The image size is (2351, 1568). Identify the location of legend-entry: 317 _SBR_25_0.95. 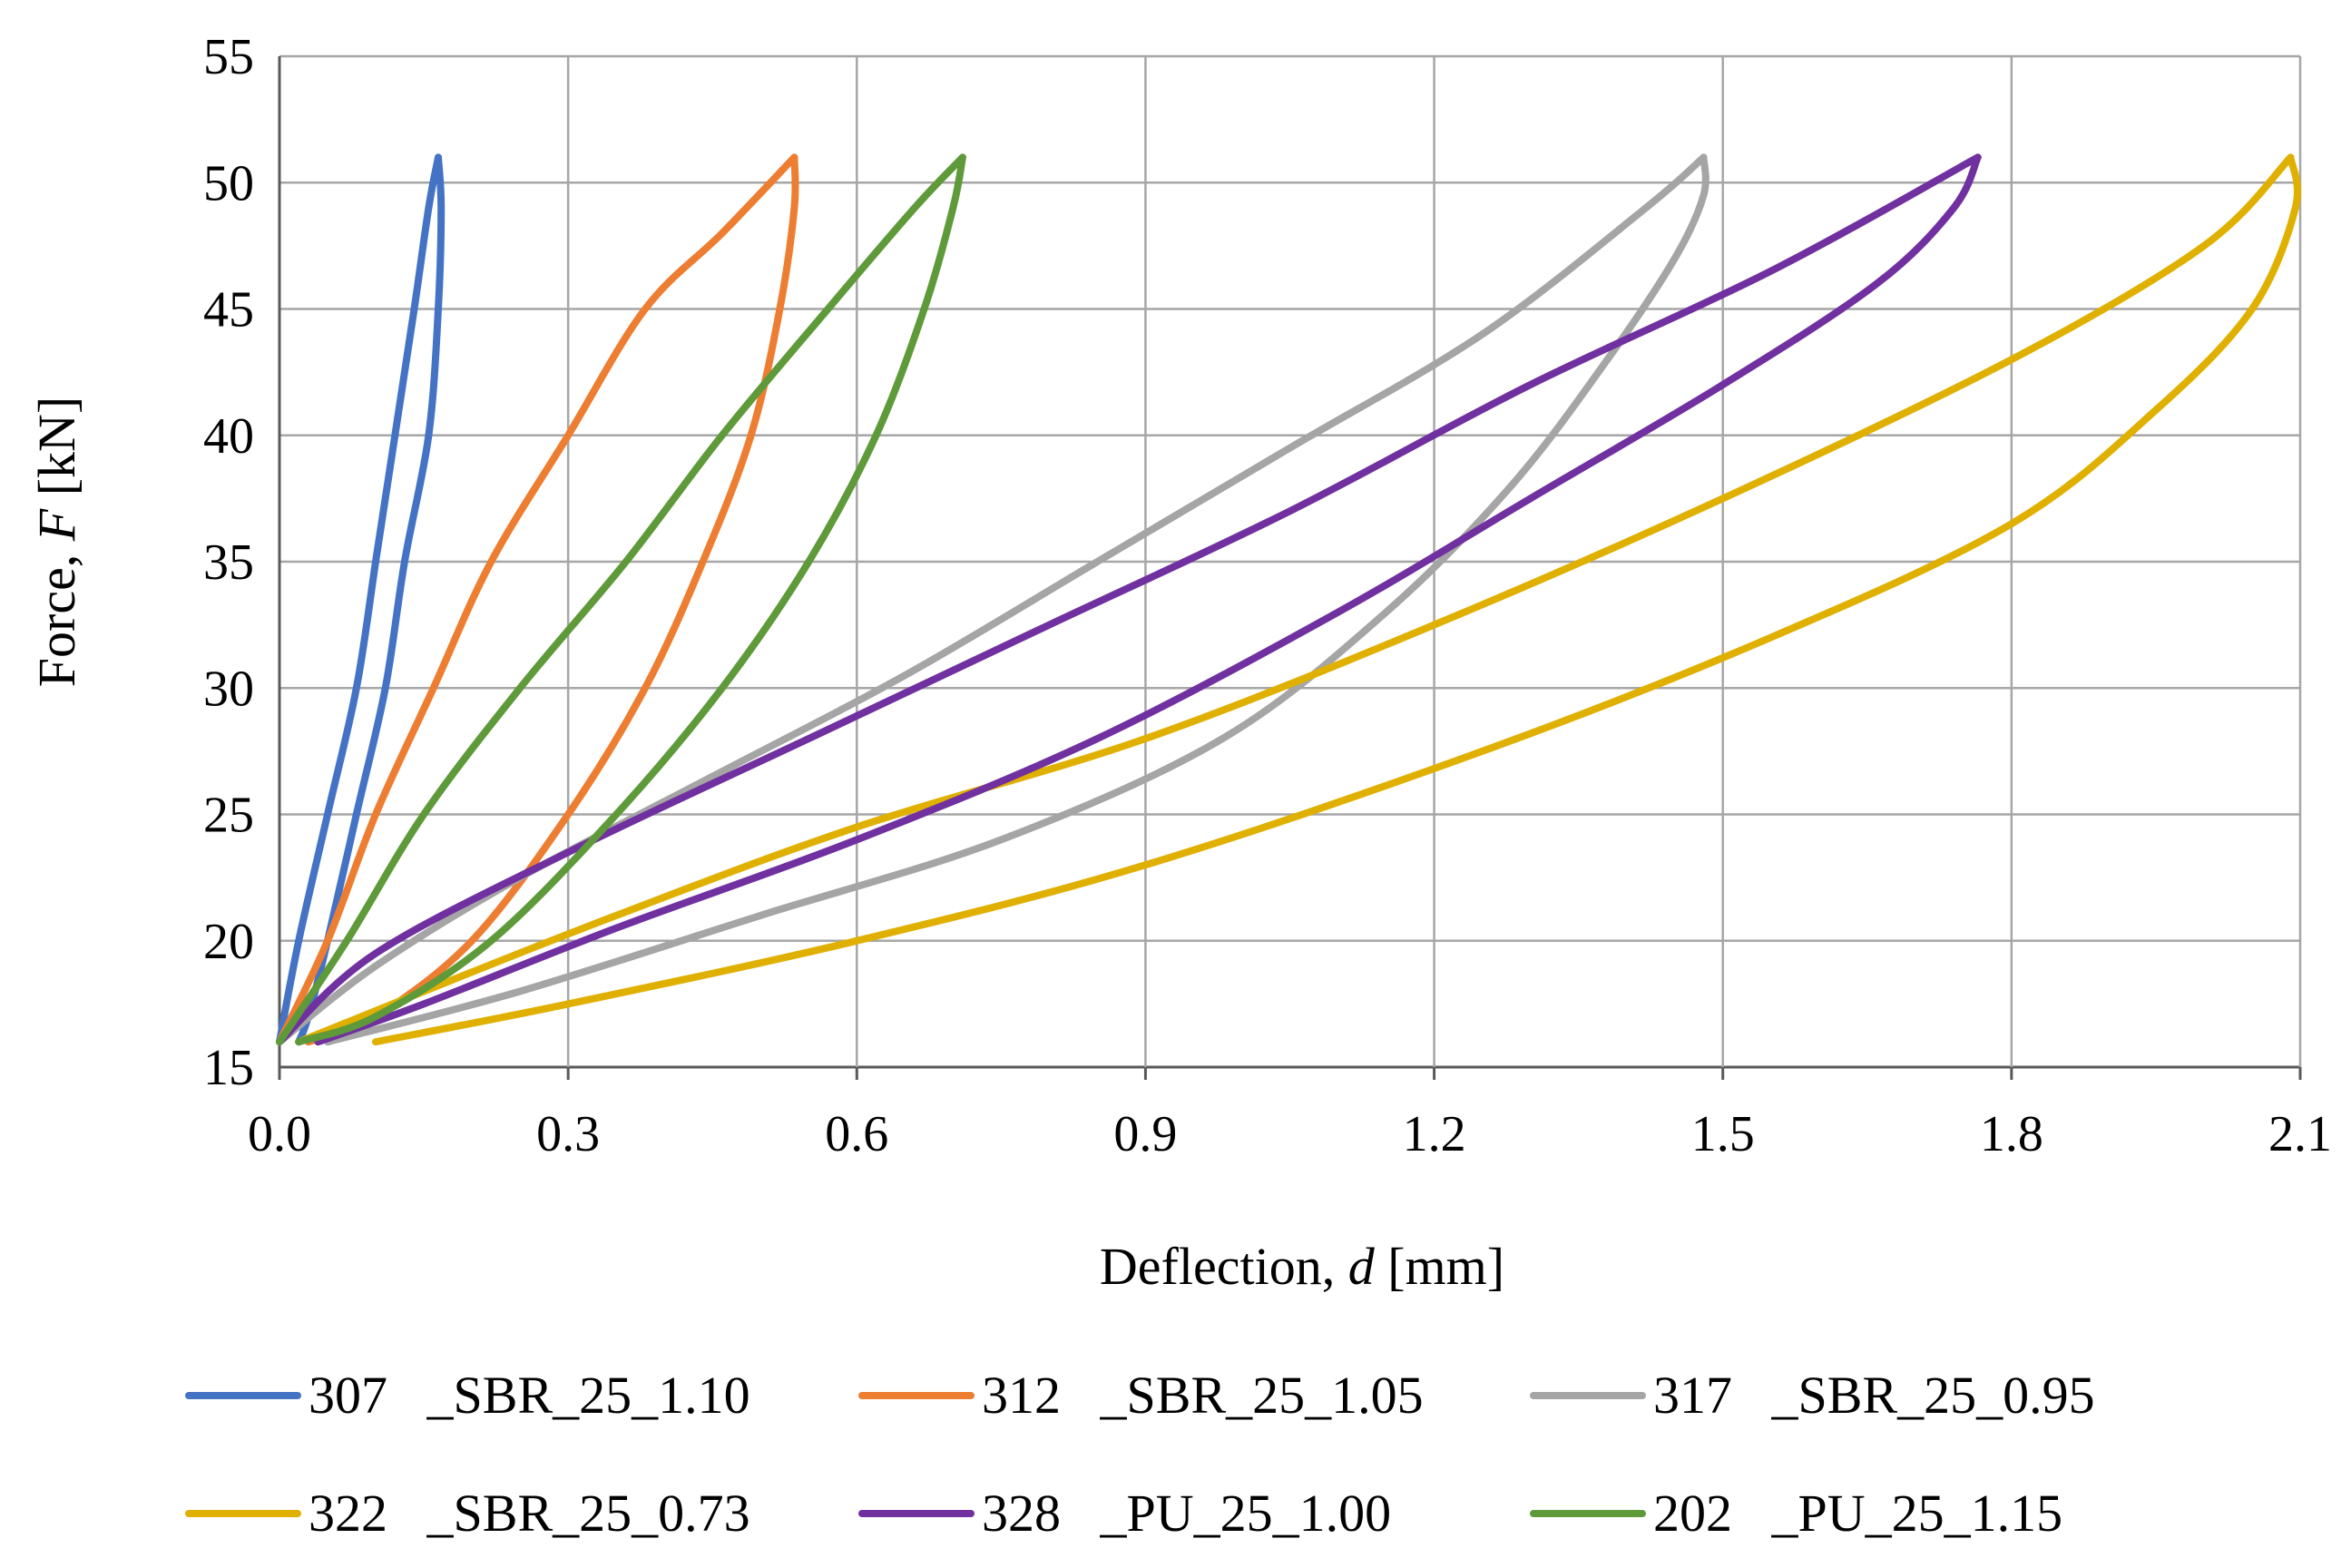
(1812, 1395).